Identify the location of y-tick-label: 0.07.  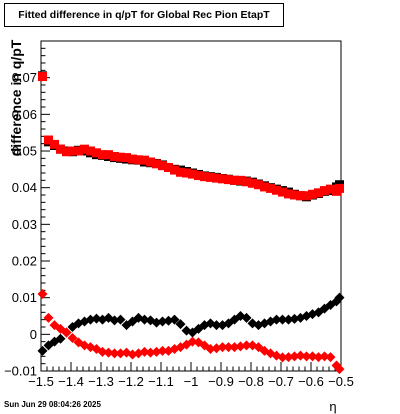
(24, 77).